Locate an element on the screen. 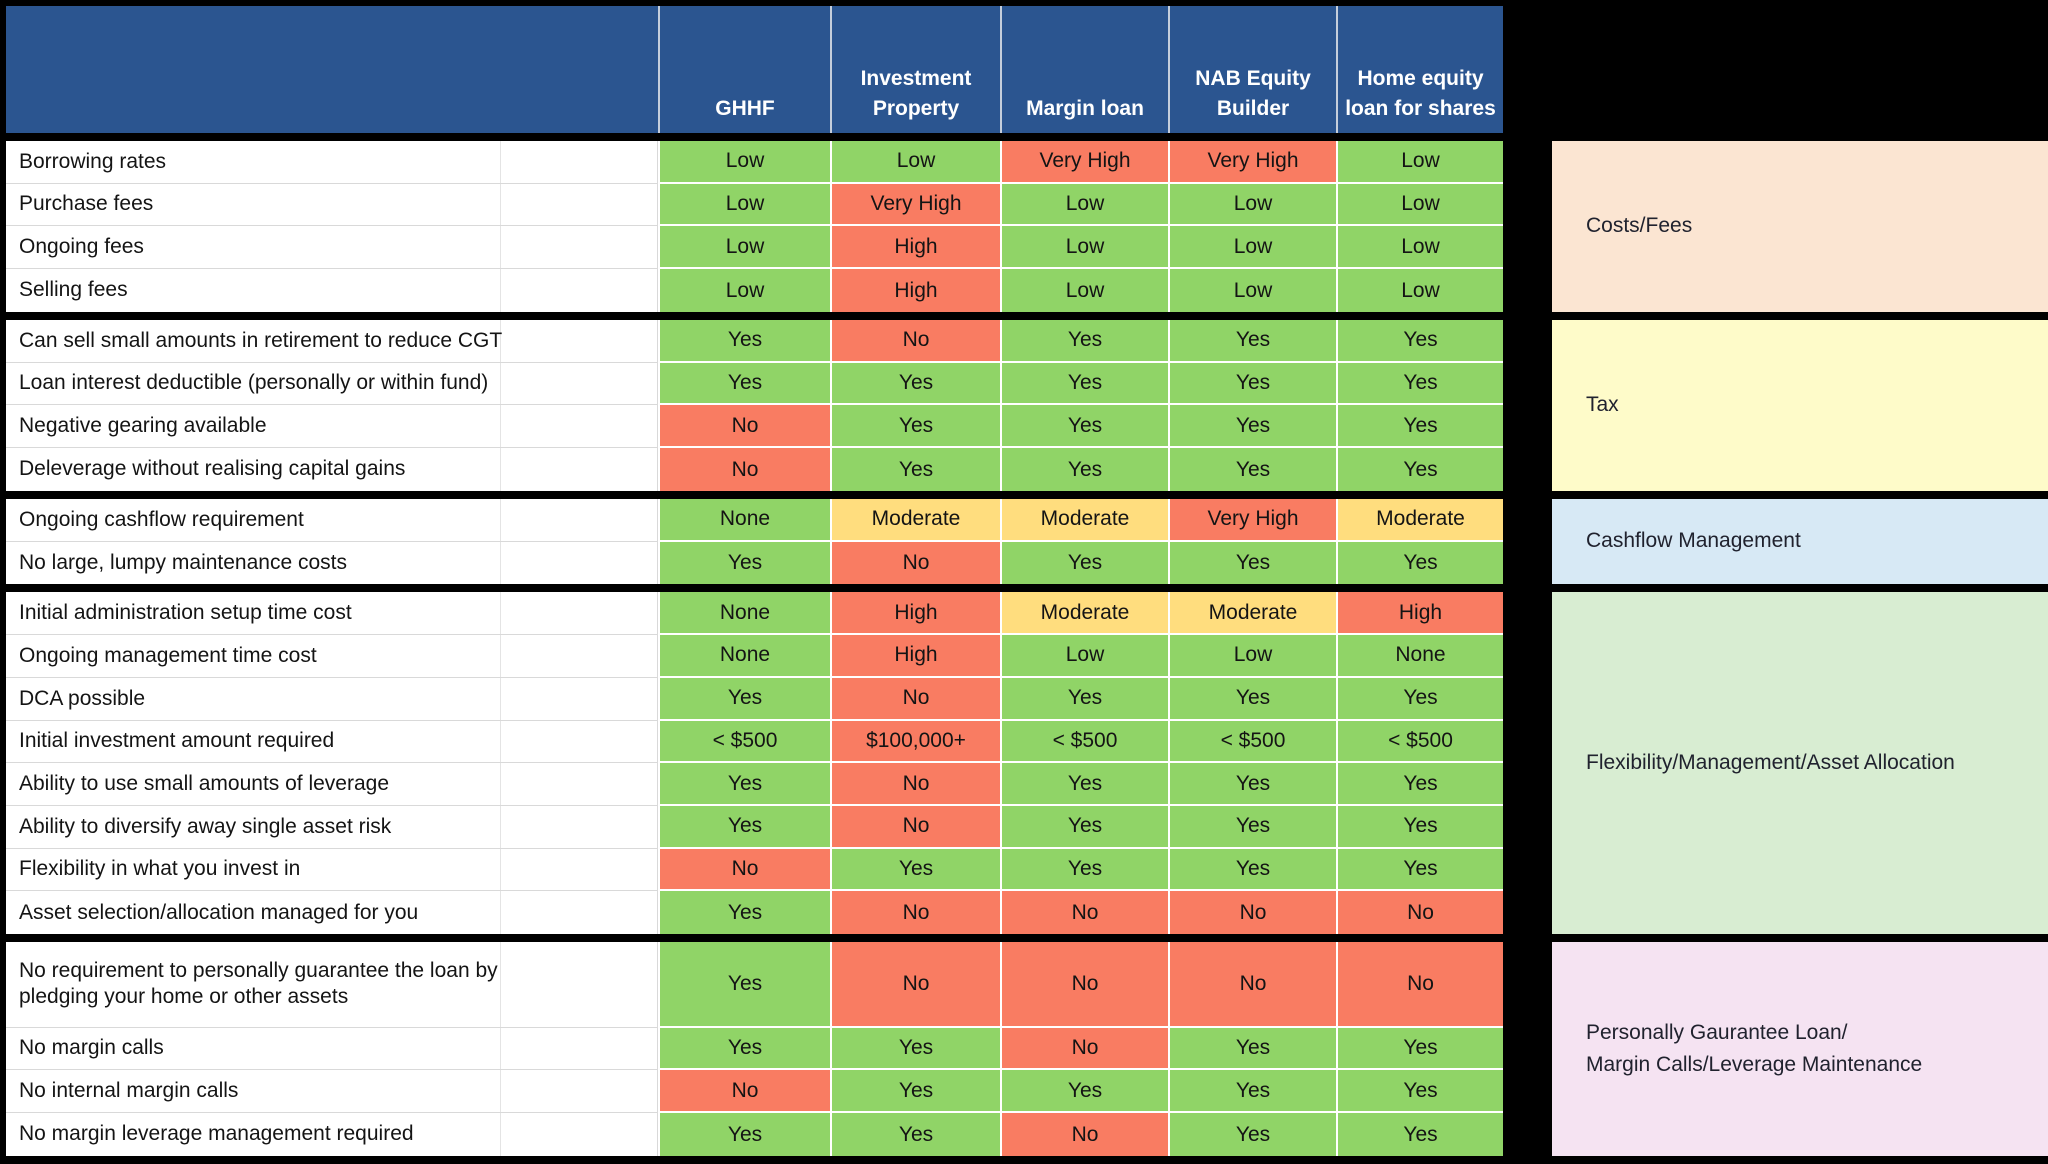 This screenshot has width=2048, height=1164. category-label: Flexibility/Management/Asset Allocation is located at coordinates (1770, 763).